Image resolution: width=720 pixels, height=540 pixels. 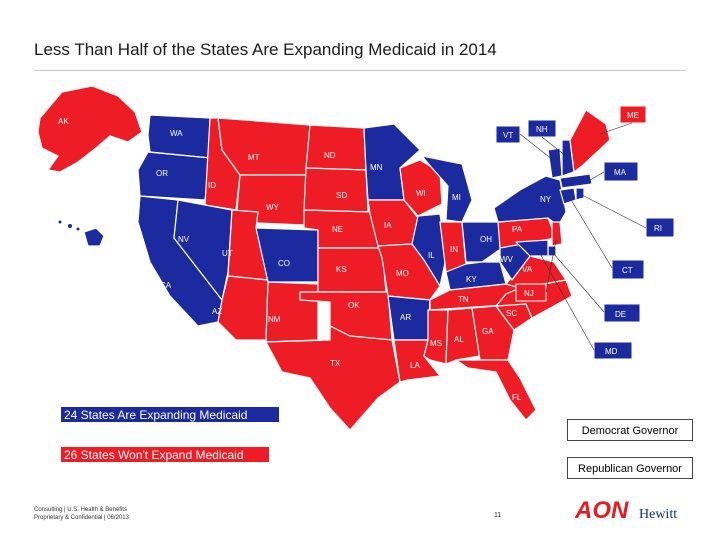 What do you see at coordinates (463, 299) in the screenshot?
I see `label-TN: TN` at bounding box center [463, 299].